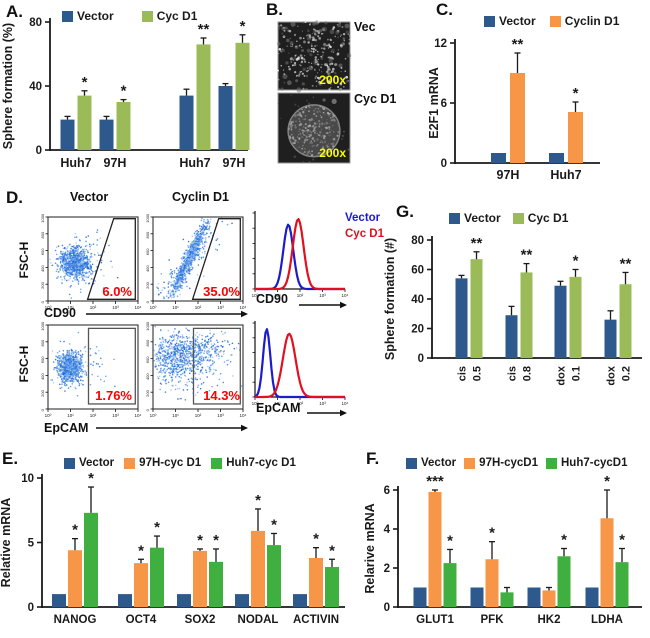  What do you see at coordinates (540, 218) in the screenshot?
I see `legend-item: Cyc D1` at bounding box center [540, 218].